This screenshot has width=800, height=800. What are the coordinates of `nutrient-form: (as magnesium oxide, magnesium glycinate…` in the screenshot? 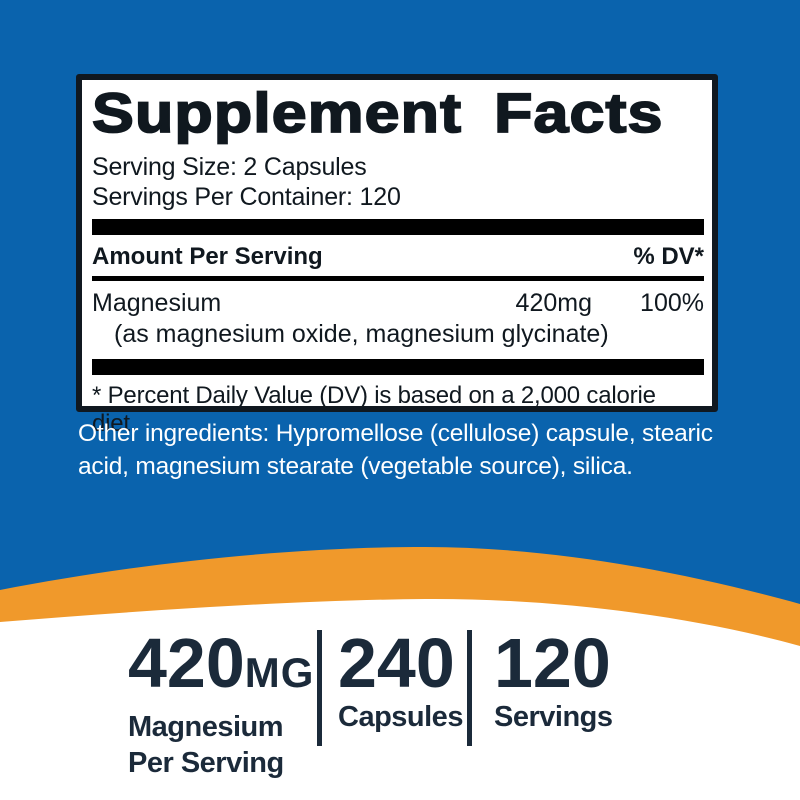 It's located at (361, 334).